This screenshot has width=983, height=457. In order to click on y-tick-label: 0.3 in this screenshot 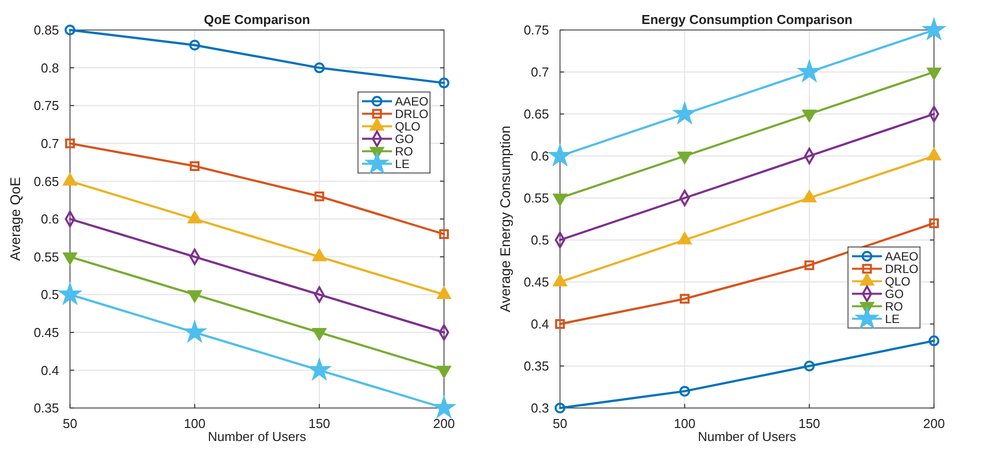, I will do `click(539, 408)`.